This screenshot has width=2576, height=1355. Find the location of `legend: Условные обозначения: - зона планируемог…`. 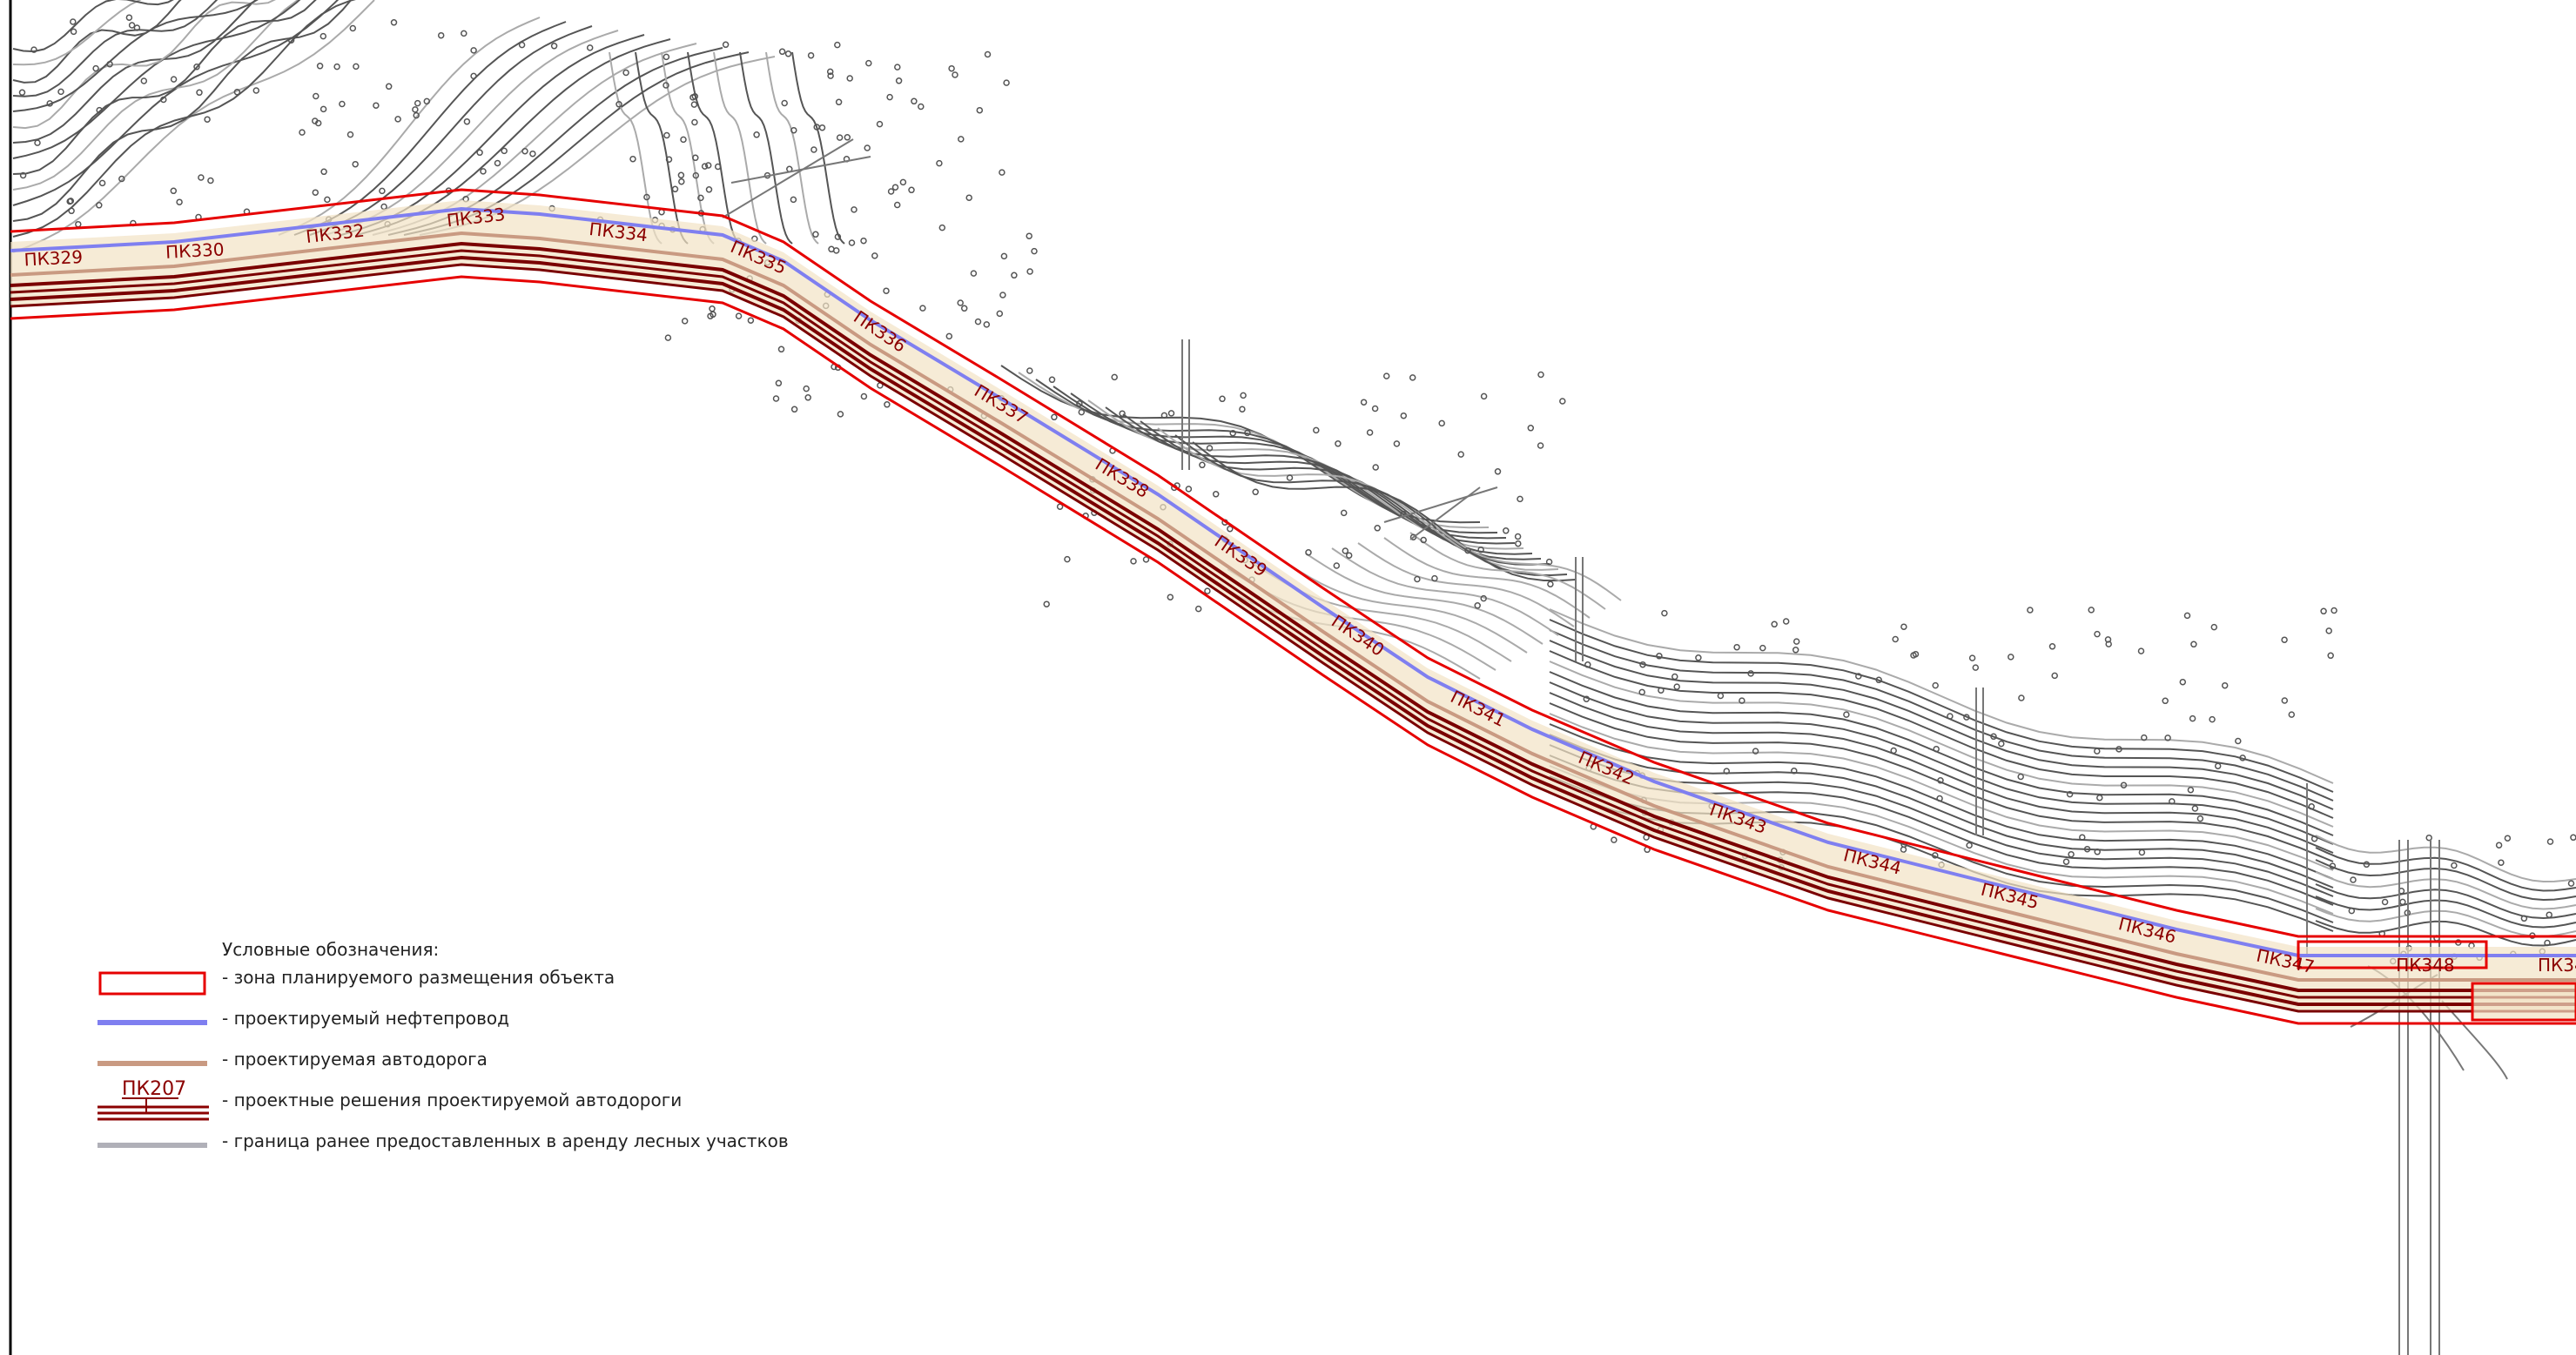

legend: Условные обозначения: - зона планируемог… is located at coordinates (443, 1045).